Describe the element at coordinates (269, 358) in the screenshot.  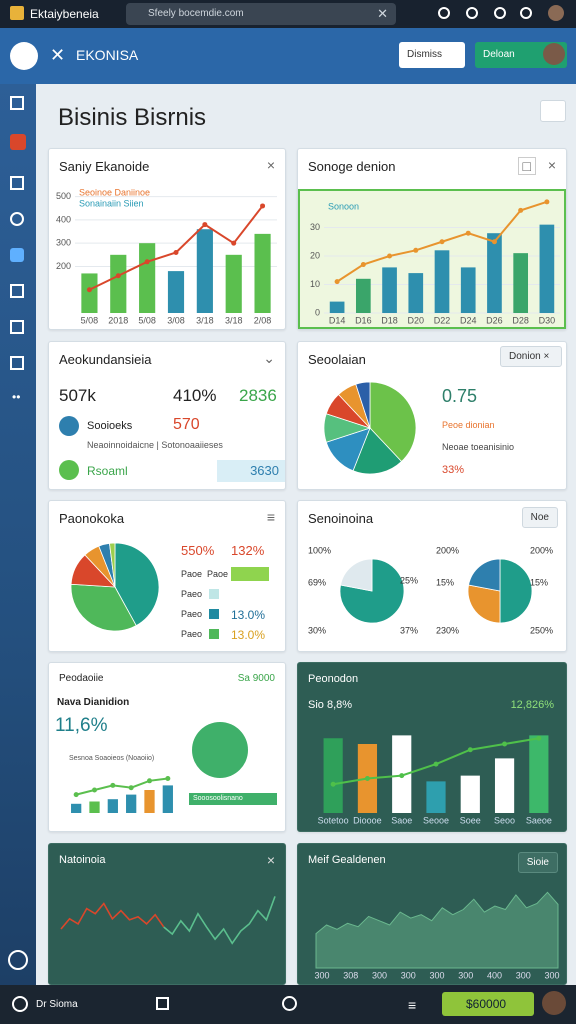
I see `dropdown-icon: ⌄` at that location.